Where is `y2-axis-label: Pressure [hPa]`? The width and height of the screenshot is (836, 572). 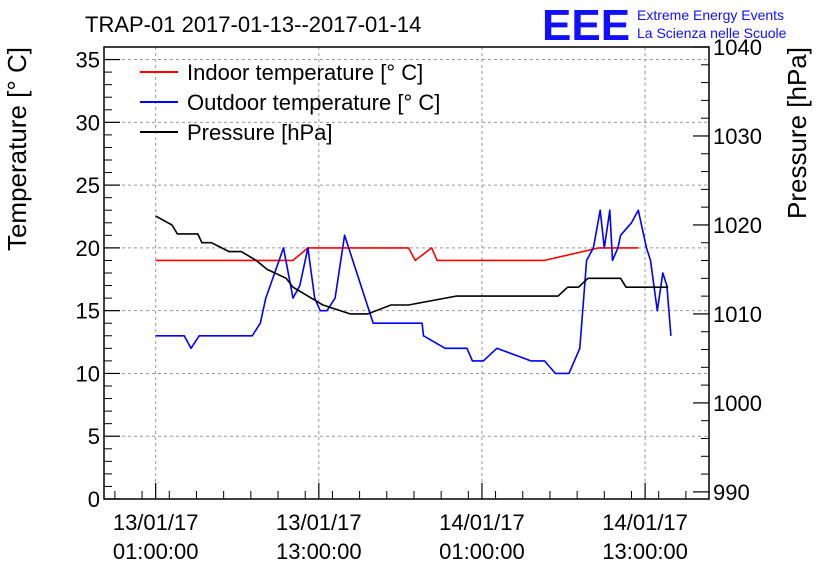 y2-axis-label: Pressure [hPa] is located at coordinates (797, 133).